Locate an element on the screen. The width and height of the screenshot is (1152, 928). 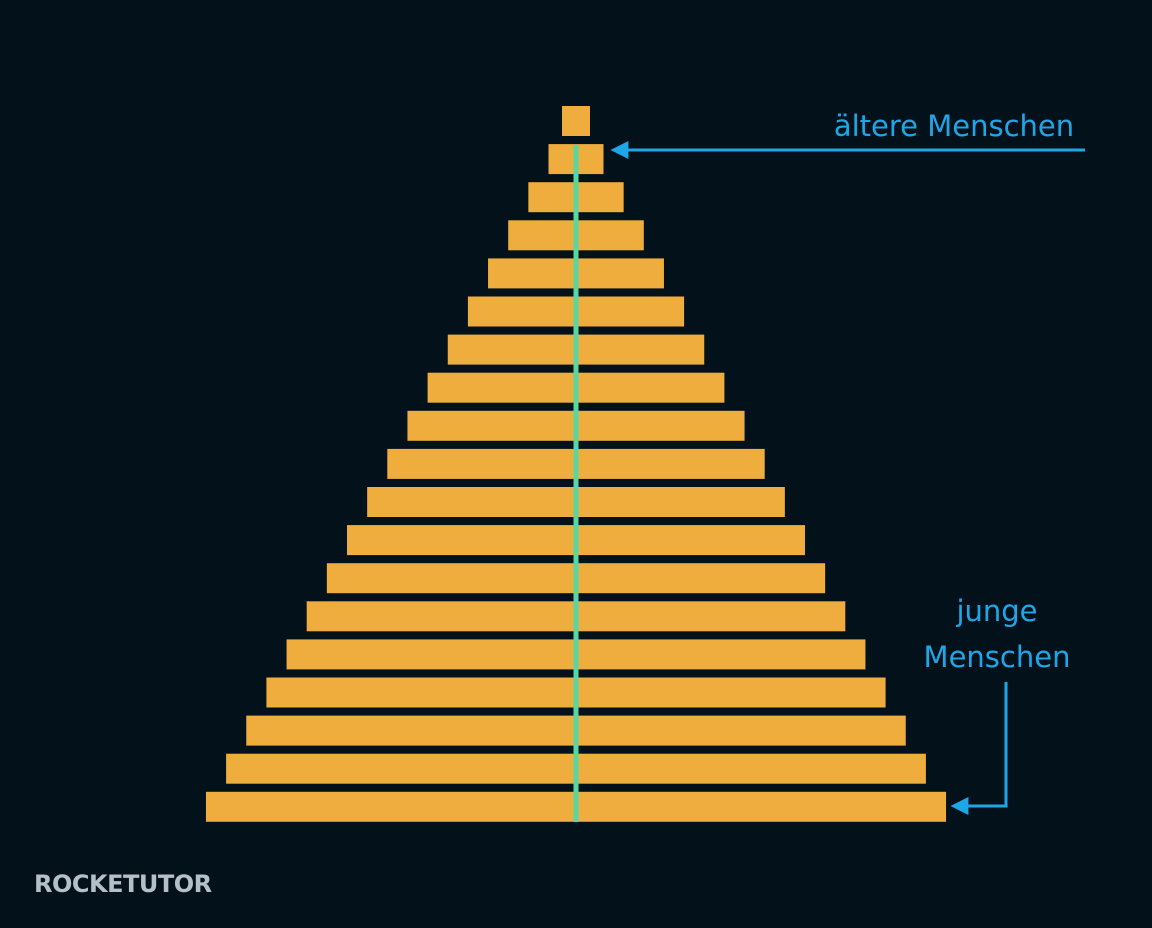
label-old: ältere Menschen is located at coordinates (954, 126).